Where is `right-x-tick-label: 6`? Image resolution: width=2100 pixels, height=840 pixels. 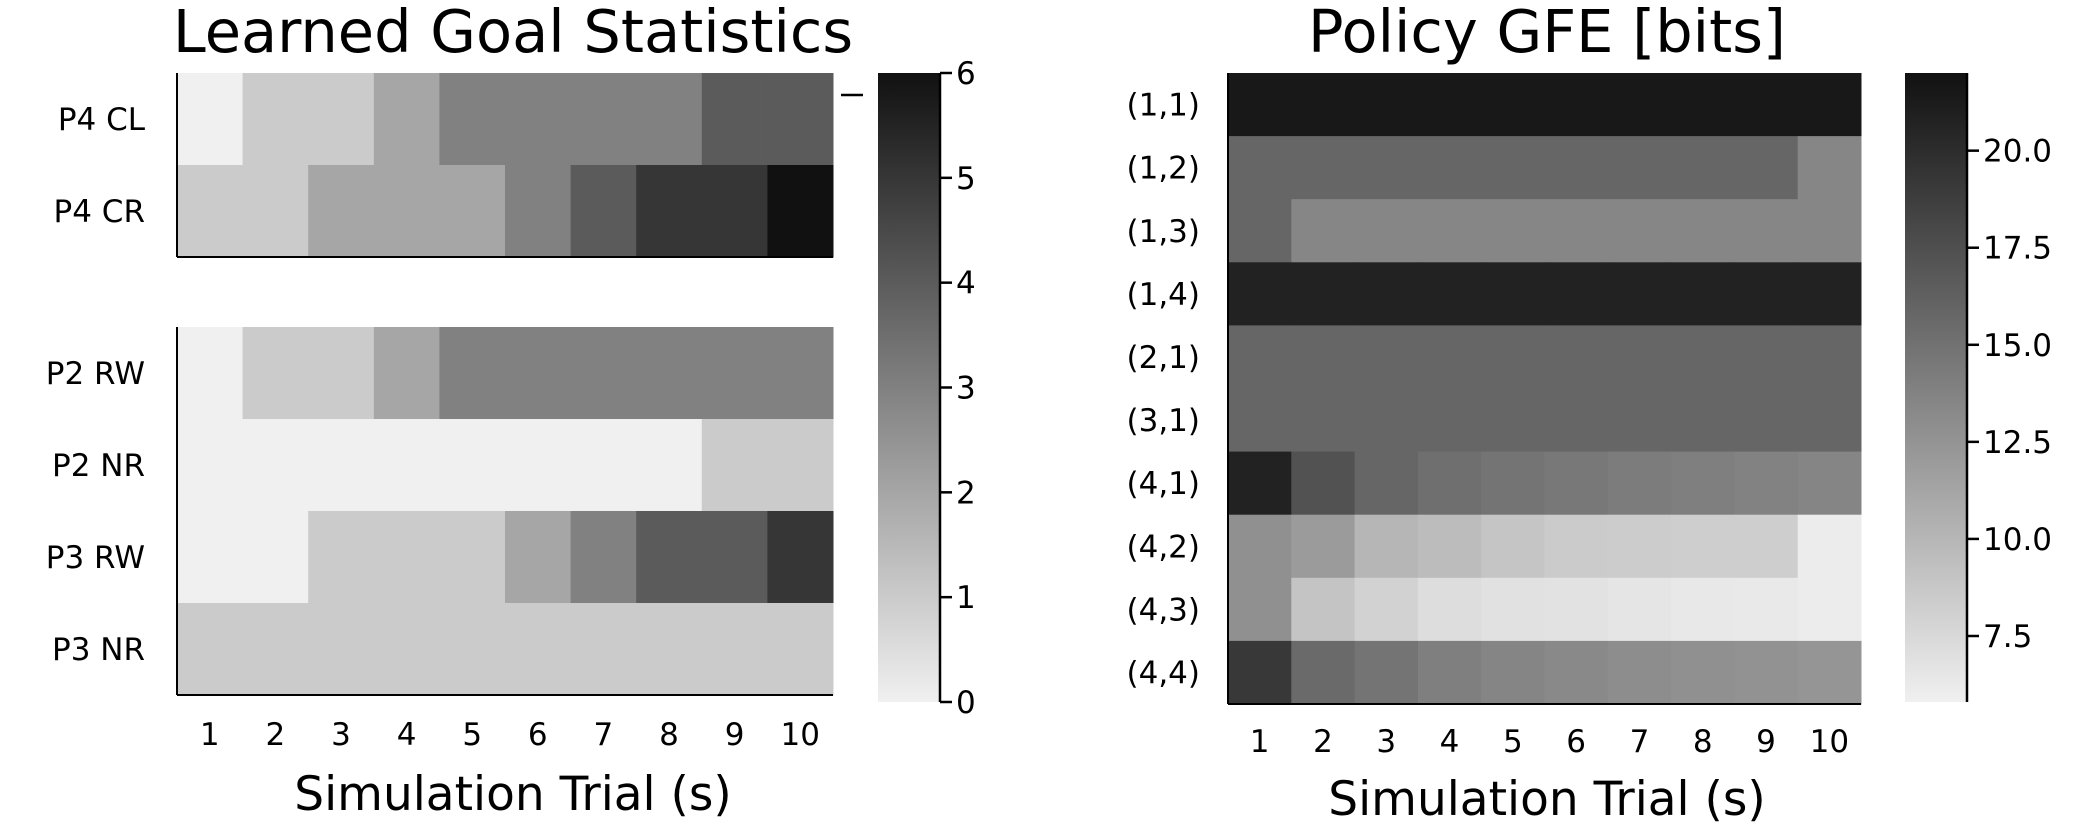
right-x-tick-label: 6 is located at coordinates (1576, 742).